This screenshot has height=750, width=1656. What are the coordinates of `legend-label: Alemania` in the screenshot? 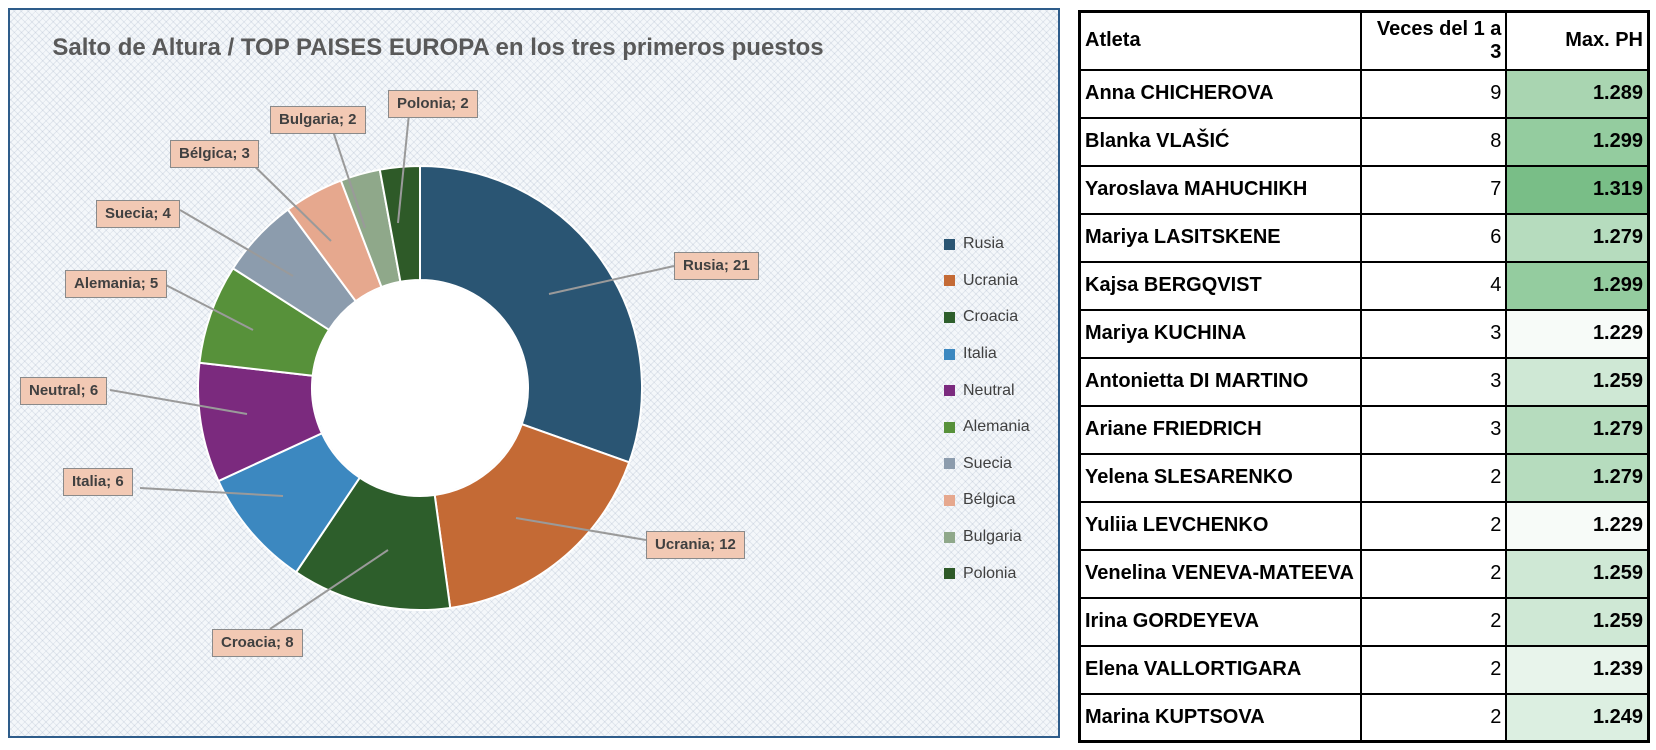 It's located at (996, 427).